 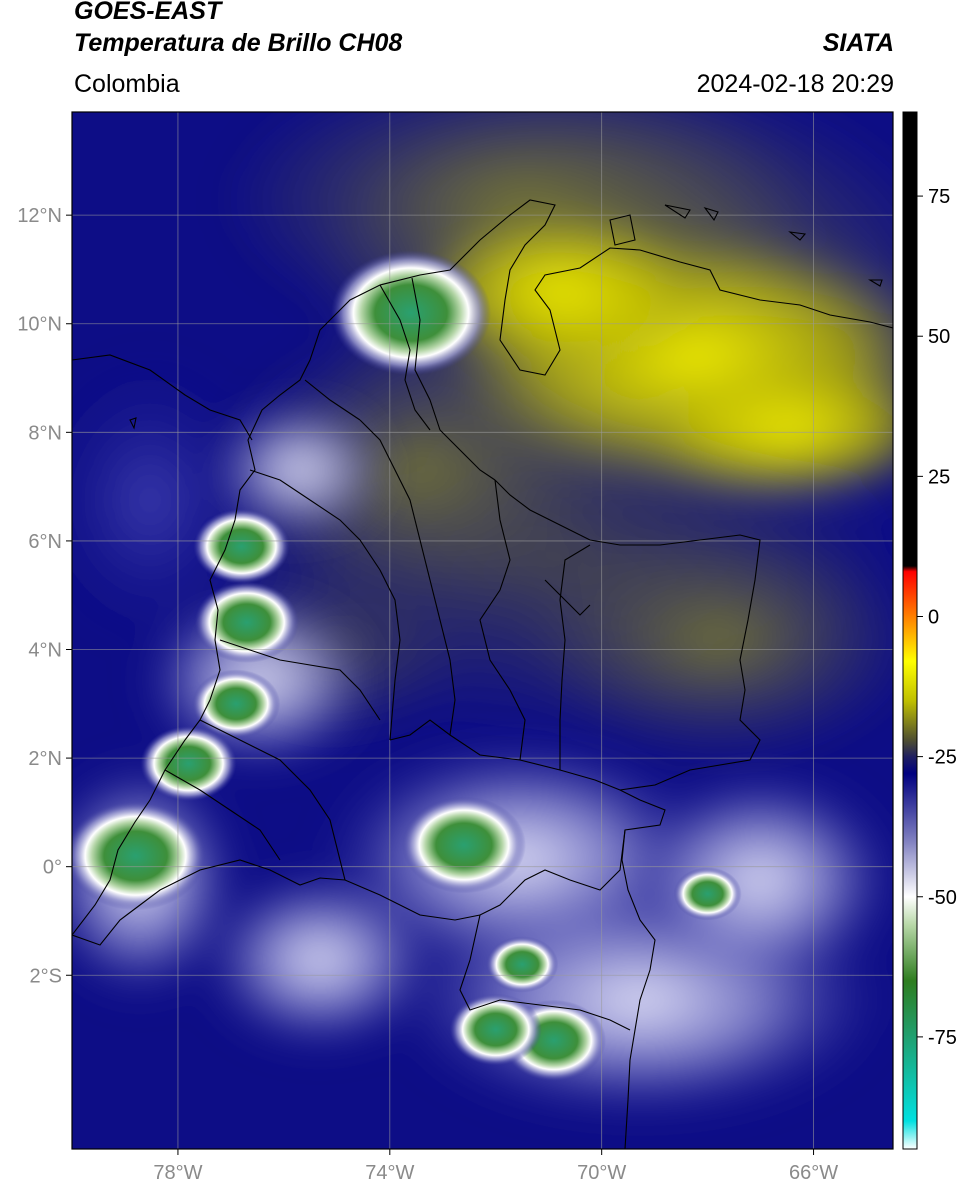 I want to click on tick-label-lat: 2°S, so click(x=46, y=976).